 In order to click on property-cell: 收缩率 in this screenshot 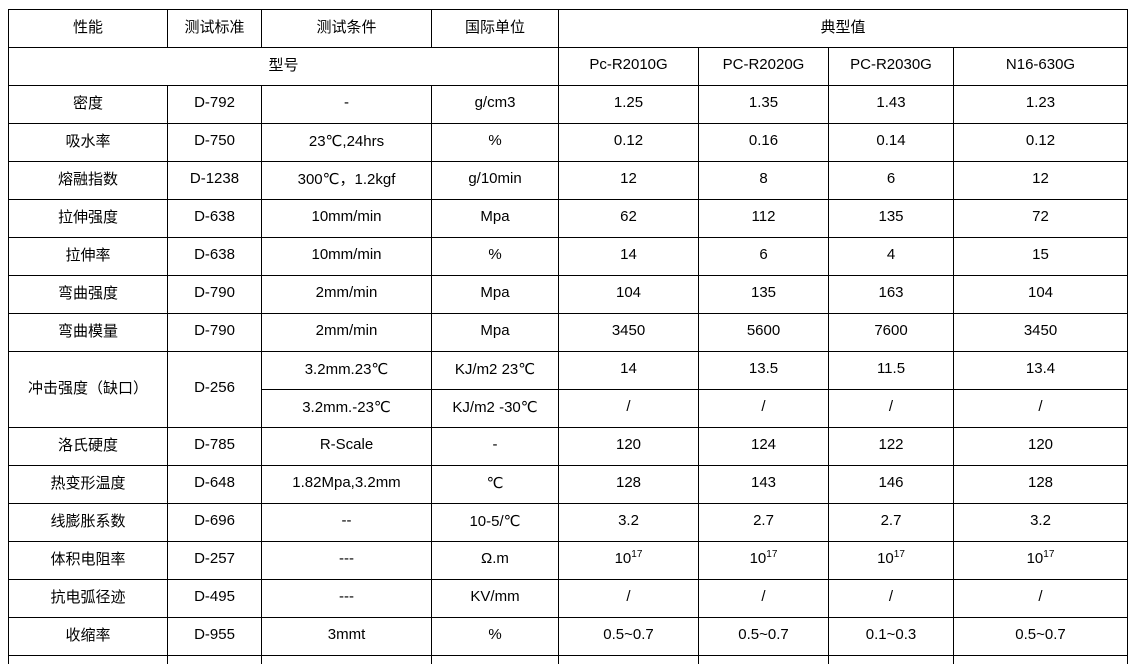, I will do `click(88, 636)`.